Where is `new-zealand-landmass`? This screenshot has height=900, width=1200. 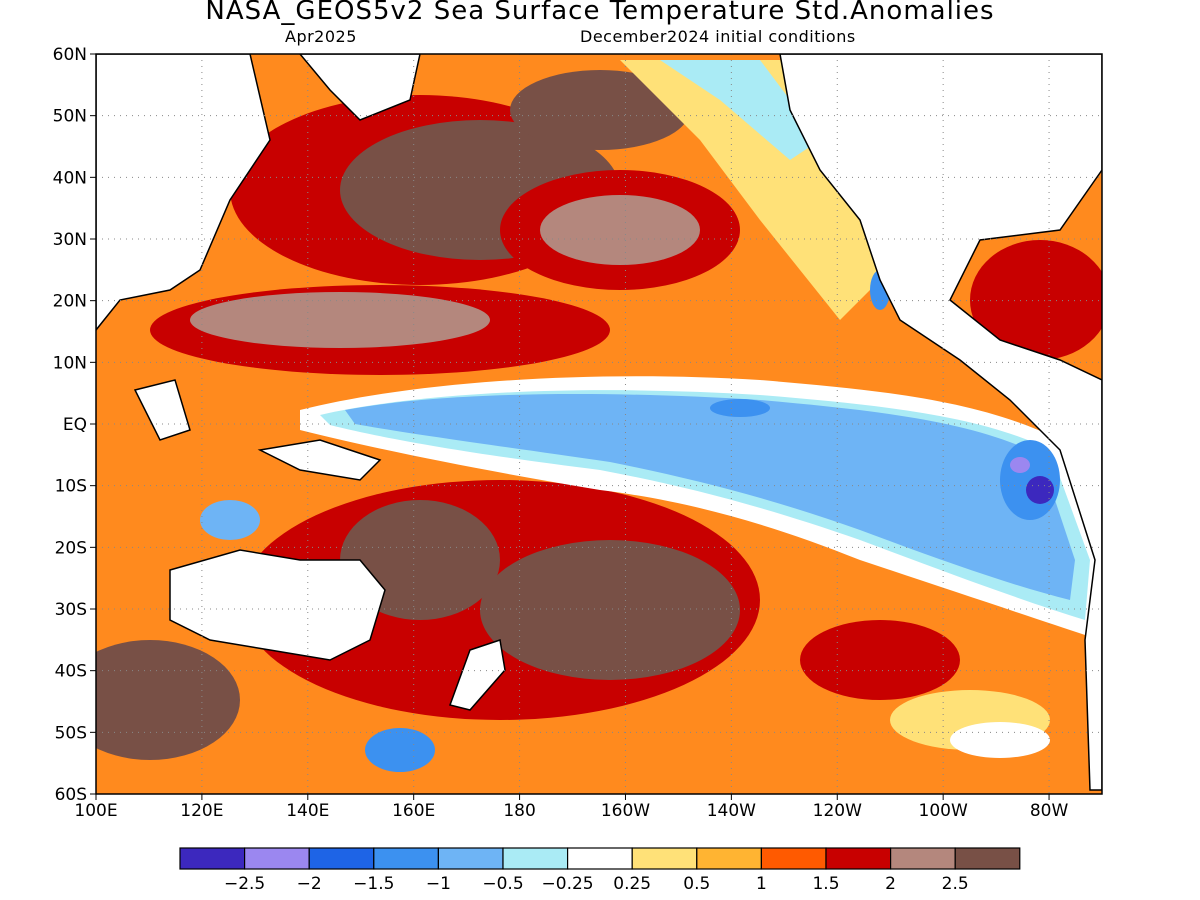
new-zealand-landmass is located at coordinates (477, 675).